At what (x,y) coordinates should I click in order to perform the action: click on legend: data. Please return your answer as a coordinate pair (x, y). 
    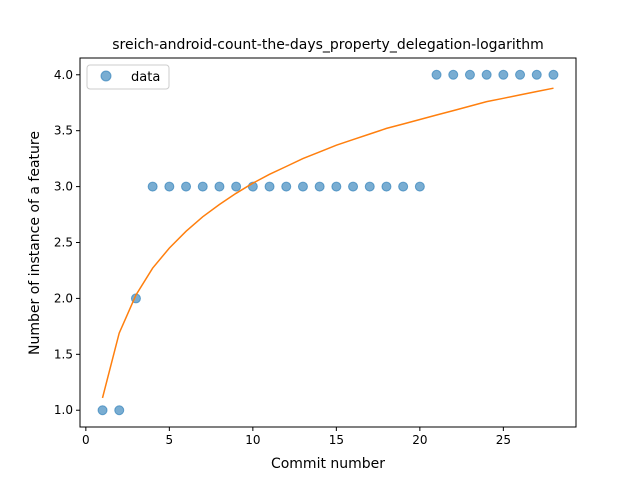
    Looking at the image, I should click on (128, 77).